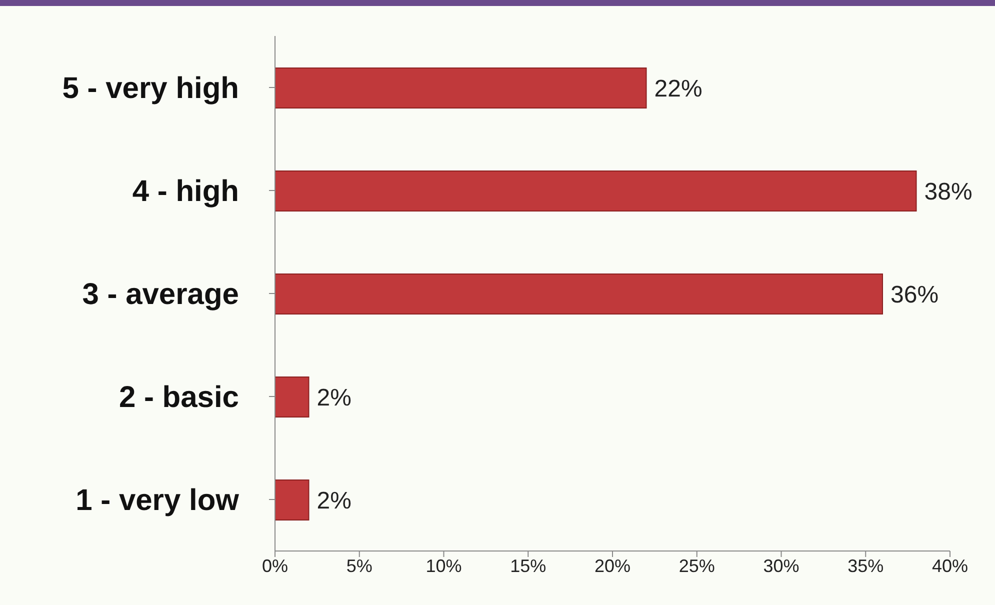 The height and width of the screenshot is (605, 995). I want to click on data-label: 36%, so click(914, 294).